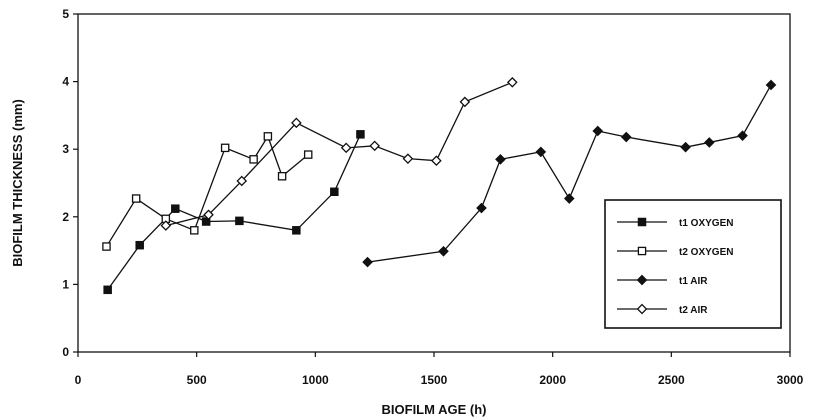  I want to click on series-line-t2-air, so click(339, 154).